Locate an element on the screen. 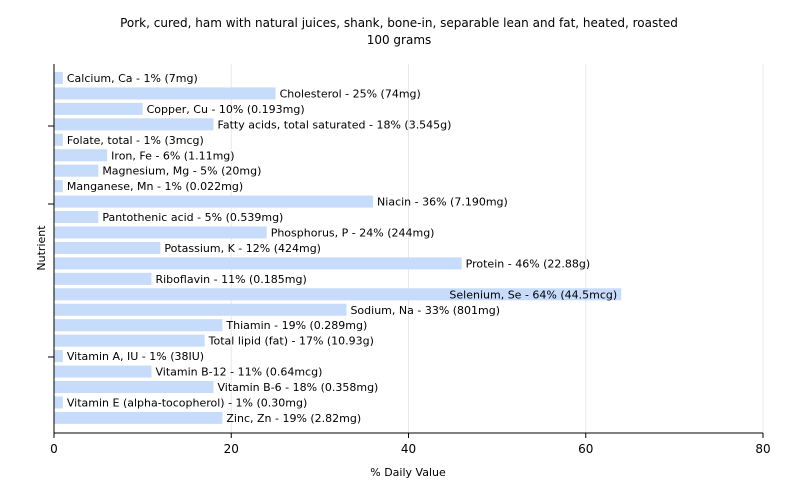 This screenshot has height=500, width=800. bar-label: Pantothenic acid - 5% (0.539mg) is located at coordinates (192, 217).